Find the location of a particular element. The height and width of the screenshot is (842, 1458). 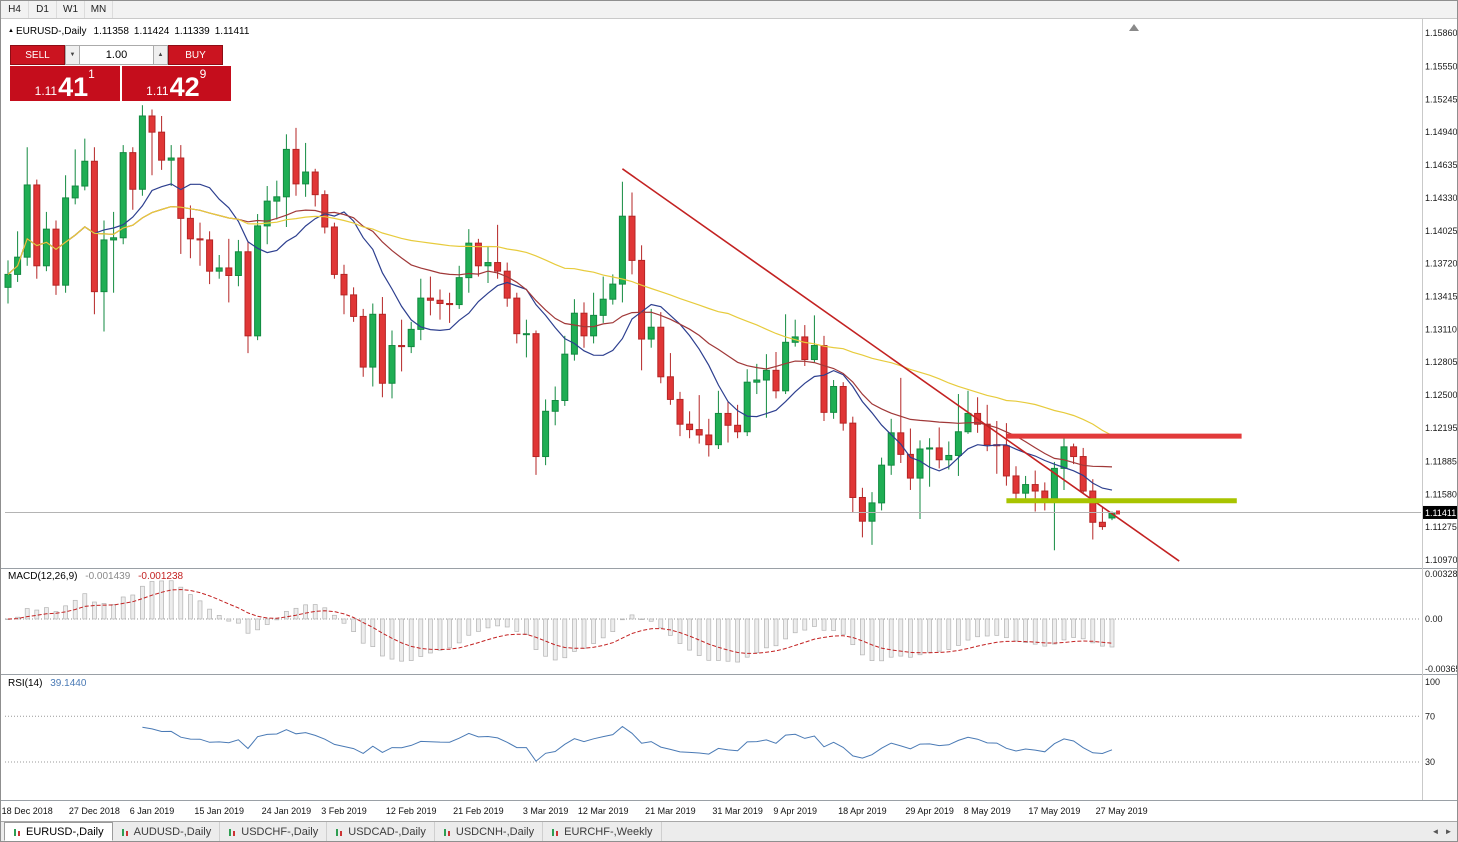

tab-usdcnh-daily: USDCNH-,Daily is located at coordinates (489, 831).